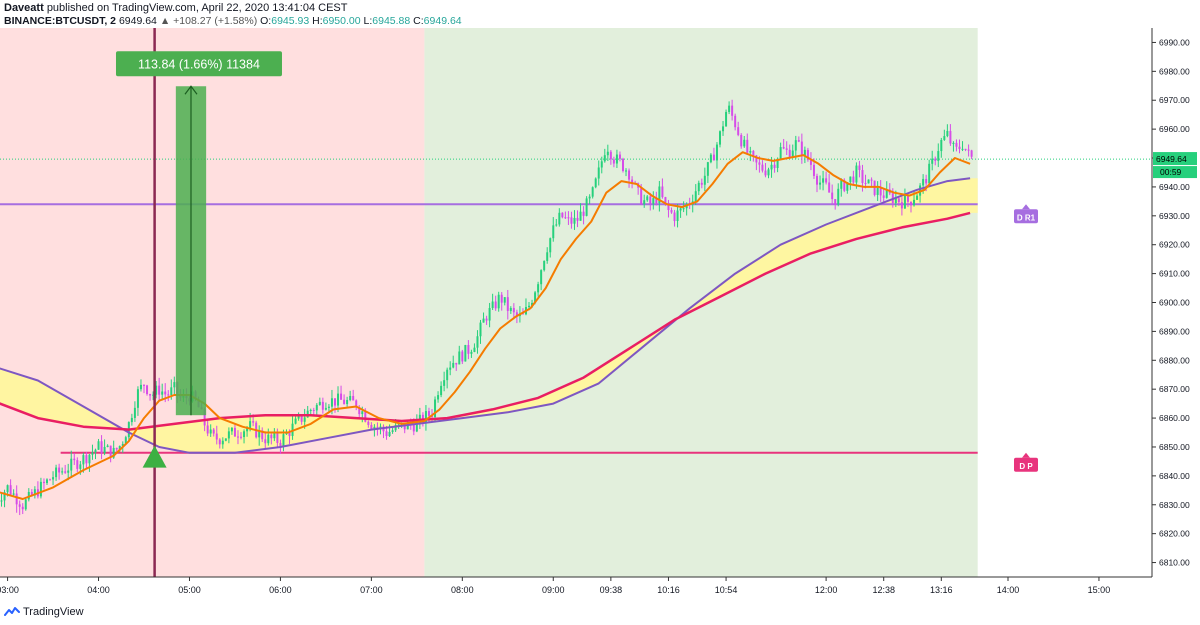 This screenshot has width=1200, height=625. I want to click on pivot-p-bg, so click(1026, 464).